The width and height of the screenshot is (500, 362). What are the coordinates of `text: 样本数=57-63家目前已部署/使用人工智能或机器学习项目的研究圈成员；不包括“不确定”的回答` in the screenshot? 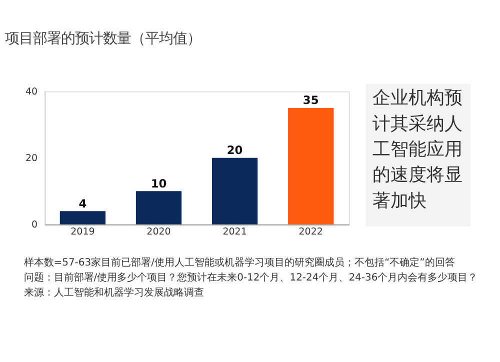 It's located at (239, 262).